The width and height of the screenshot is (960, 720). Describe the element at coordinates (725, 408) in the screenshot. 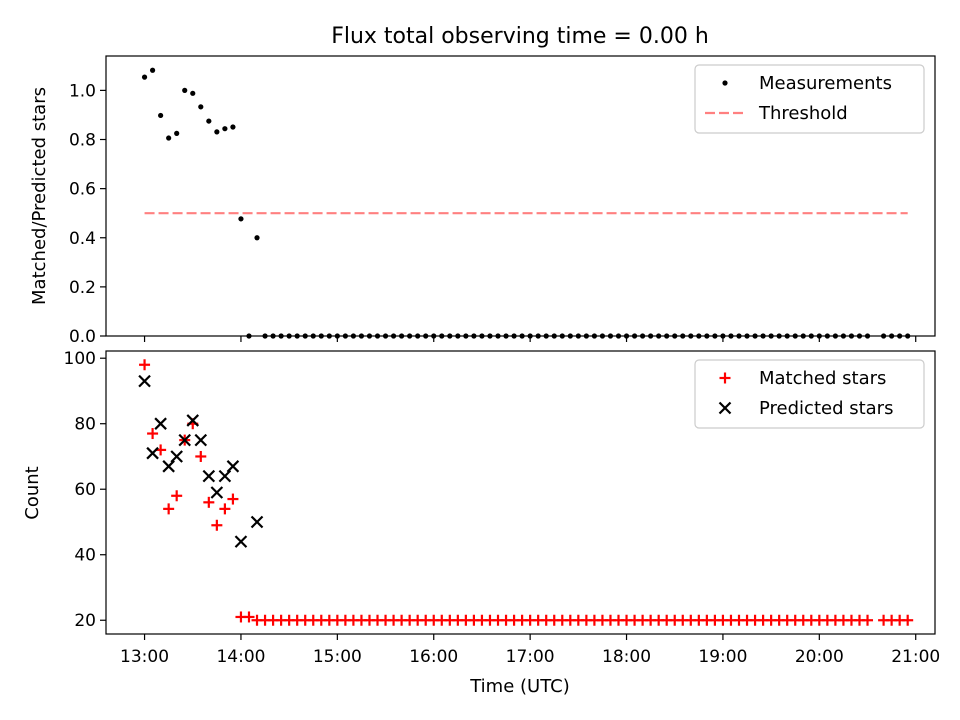

I see `legend-swatch-predicted-stars` at that location.